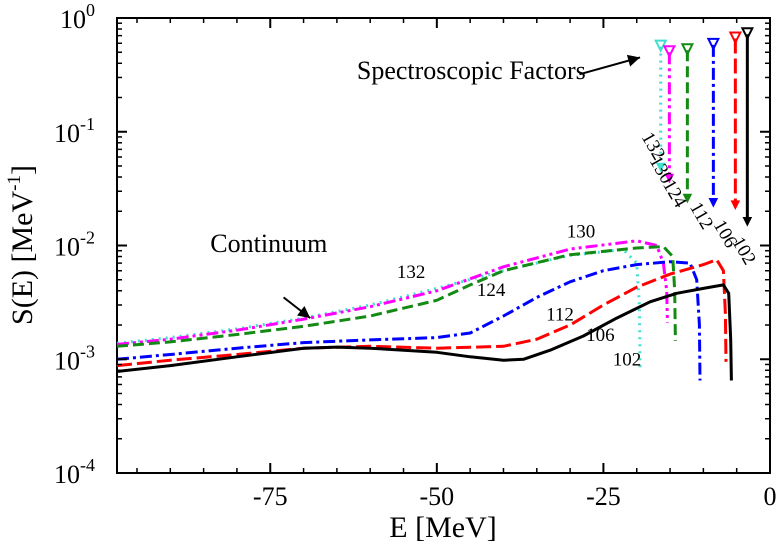  What do you see at coordinates (87, 351) in the screenshot?
I see `y-tick-exp: -3` at bounding box center [87, 351].